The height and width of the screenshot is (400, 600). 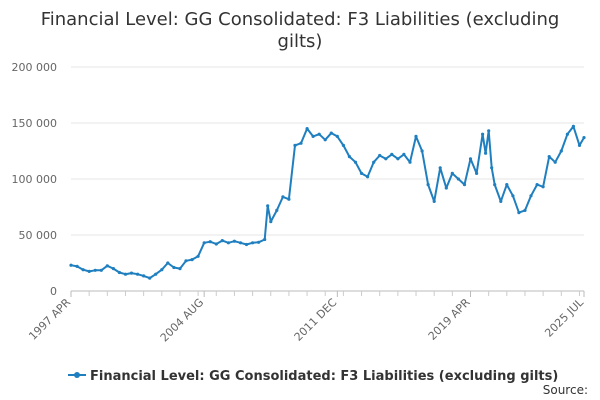 What do you see at coordinates (449, 319) in the screenshot?
I see `x-tick-label: 2019 APR` at bounding box center [449, 319].